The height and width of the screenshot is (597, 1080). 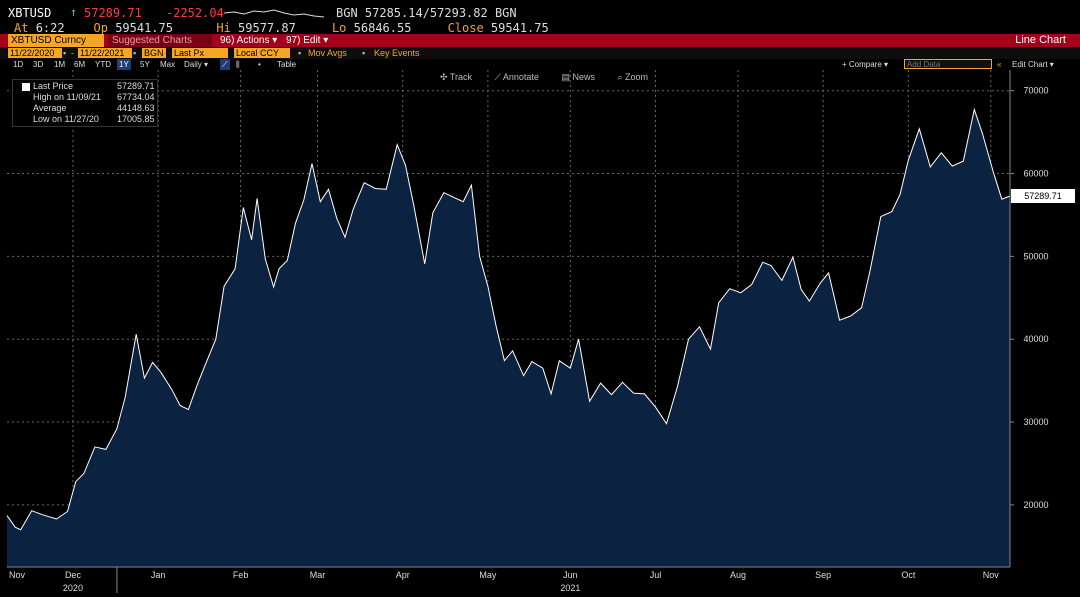 I want to click on last-value-box, so click(x=1043, y=195).